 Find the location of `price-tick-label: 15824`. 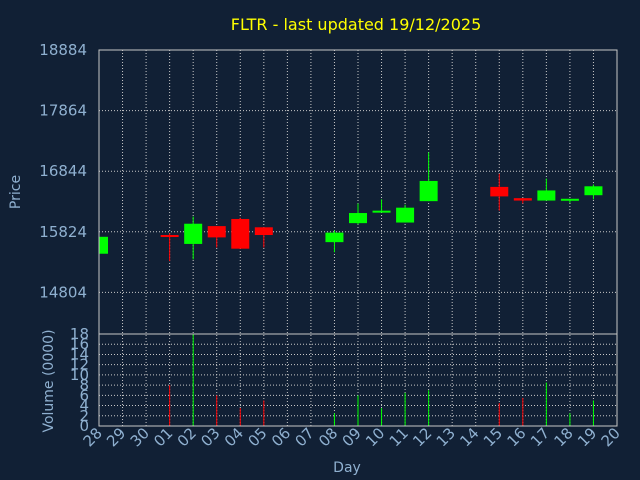

price-tick-label: 15824 is located at coordinates (63, 232).